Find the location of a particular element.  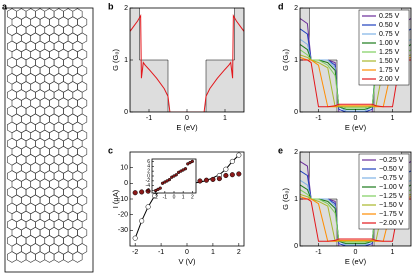

panel-label: e is located at coordinates (280, 150).